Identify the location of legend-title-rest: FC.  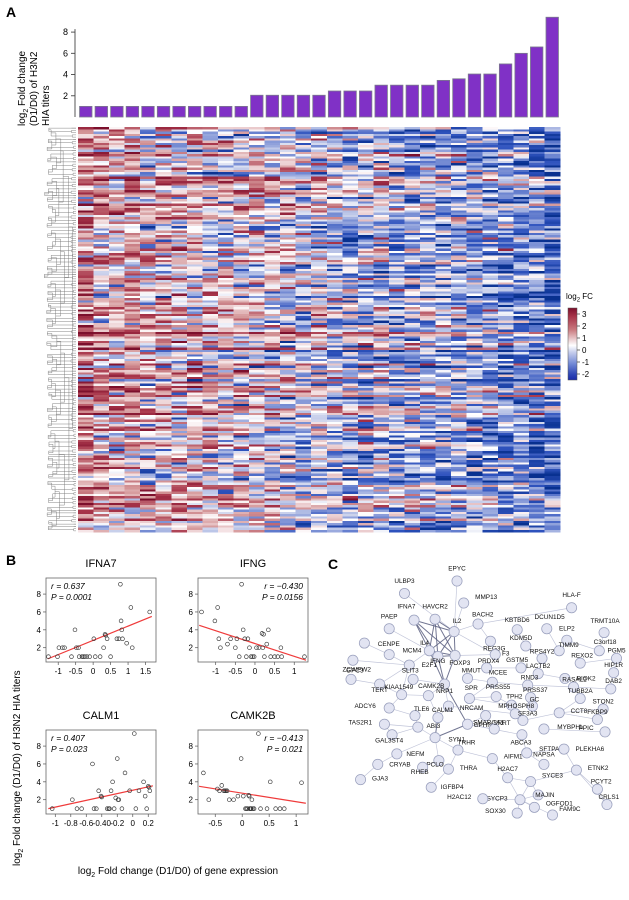
(586, 296).